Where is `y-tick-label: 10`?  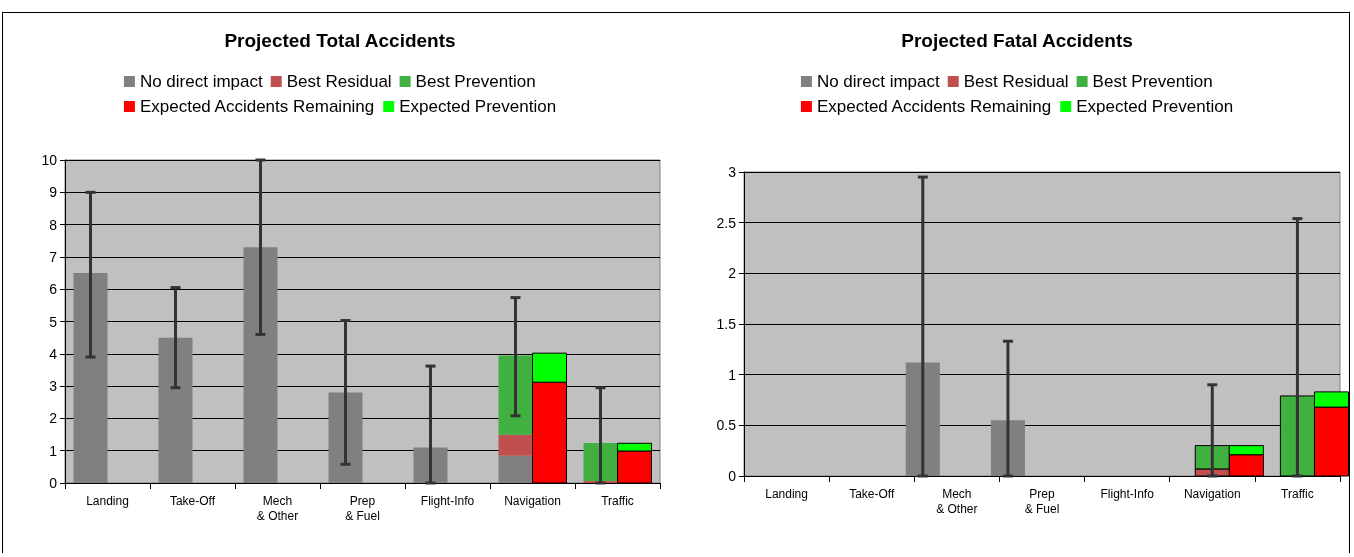 y-tick-label: 10 is located at coordinates (49, 160).